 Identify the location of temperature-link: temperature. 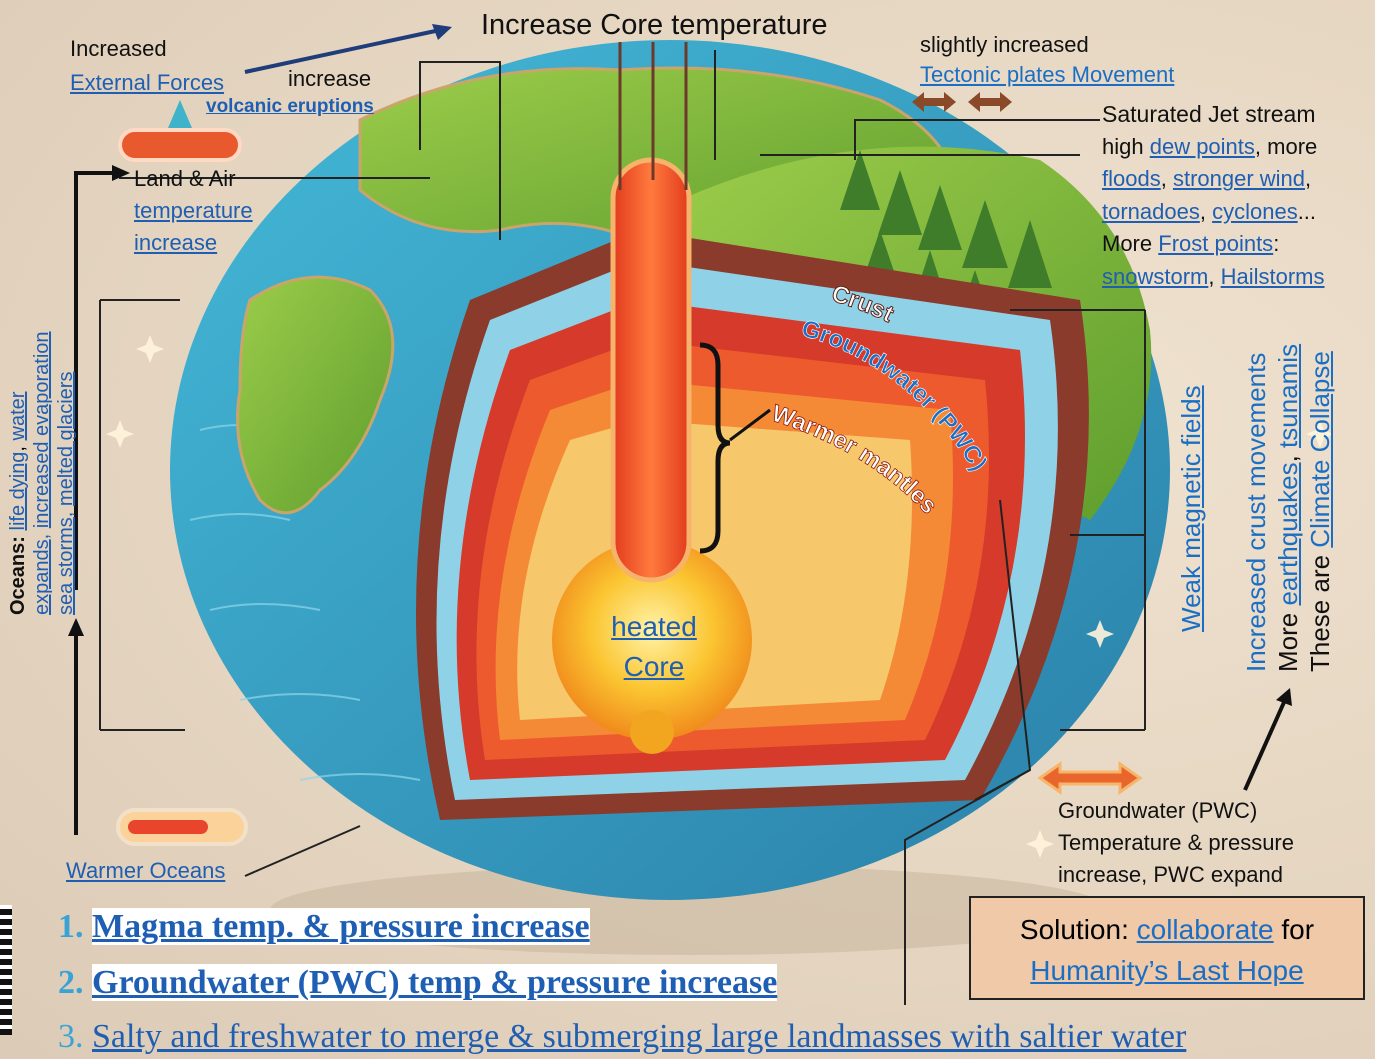
(193, 210).